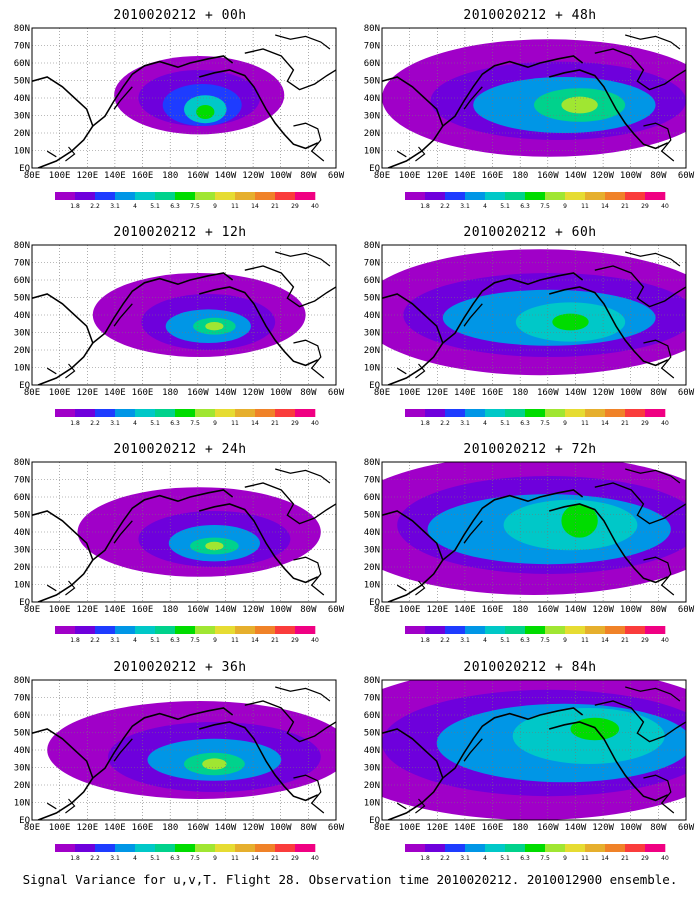 The height and width of the screenshot is (900, 700). What do you see at coordinates (525, 640) in the screenshot?
I see `colorbar-label: 6.3` at bounding box center [525, 640].